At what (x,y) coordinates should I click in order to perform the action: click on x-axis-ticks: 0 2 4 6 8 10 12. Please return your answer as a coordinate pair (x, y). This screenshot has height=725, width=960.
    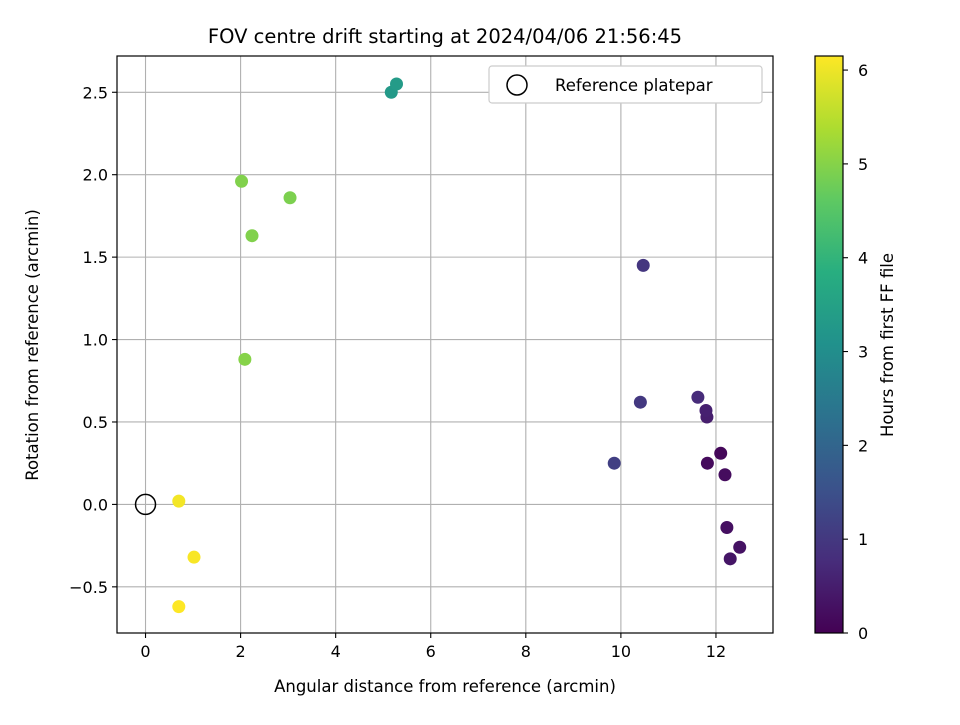
    Looking at the image, I should click on (433, 647).